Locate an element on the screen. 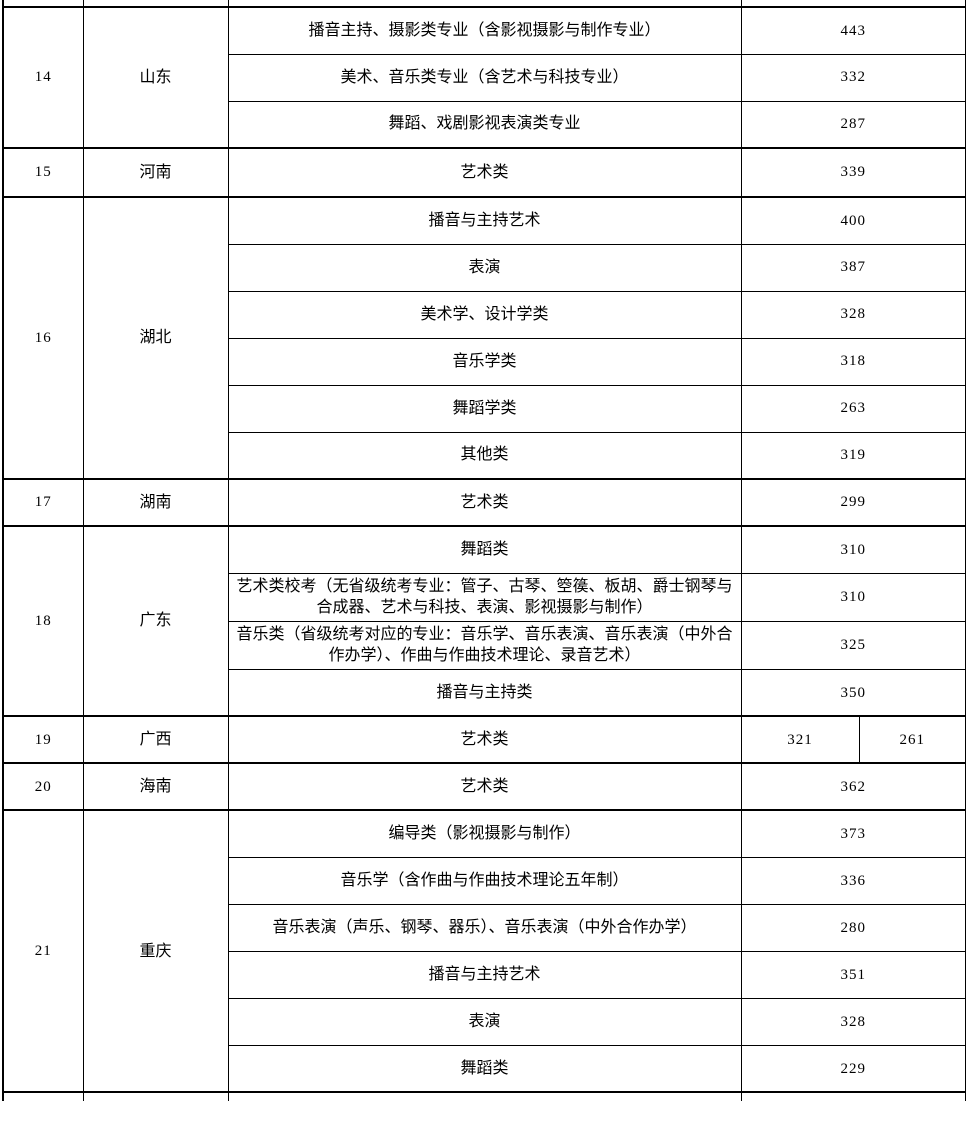 The image size is (966, 1130). partial-row-bottom is located at coordinates (484, 1096).